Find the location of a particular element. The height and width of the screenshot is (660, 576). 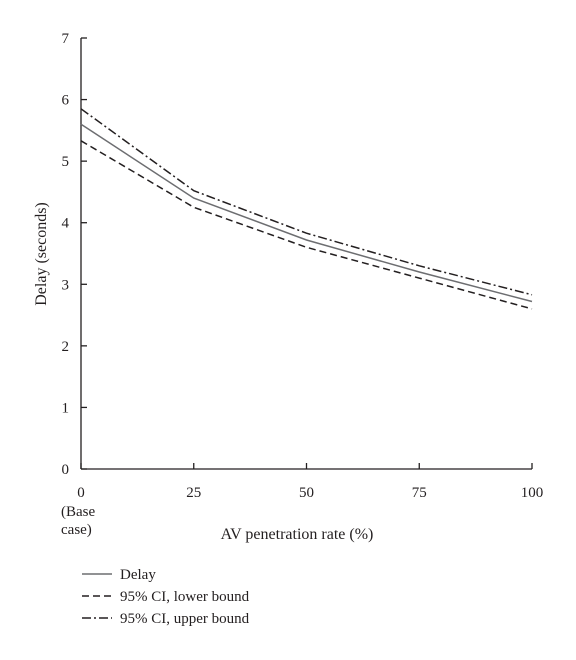

y-tick-label: 7 is located at coordinates (66, 39).